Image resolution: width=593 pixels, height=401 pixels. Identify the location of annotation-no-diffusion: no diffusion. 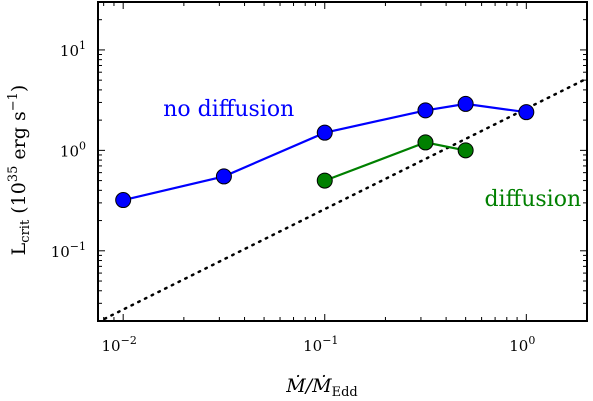
(228, 109).